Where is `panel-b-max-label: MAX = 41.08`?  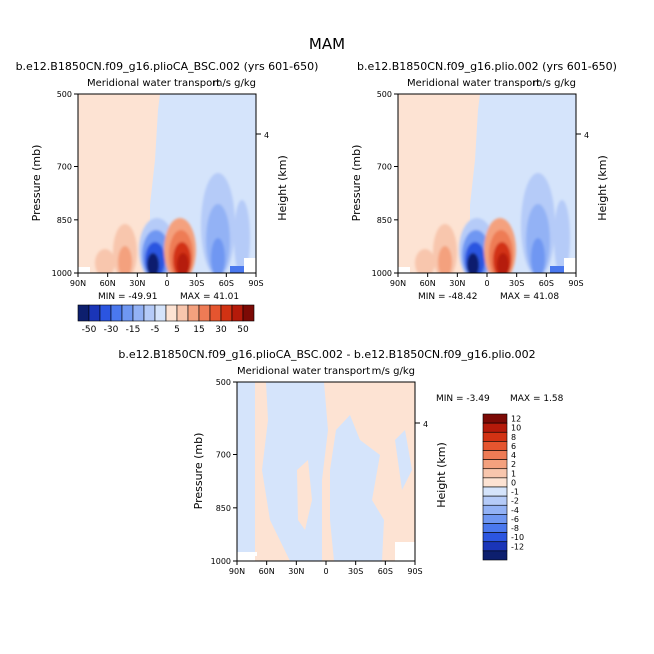 panel-b-max-label: MAX = 41.08 is located at coordinates (529, 297).